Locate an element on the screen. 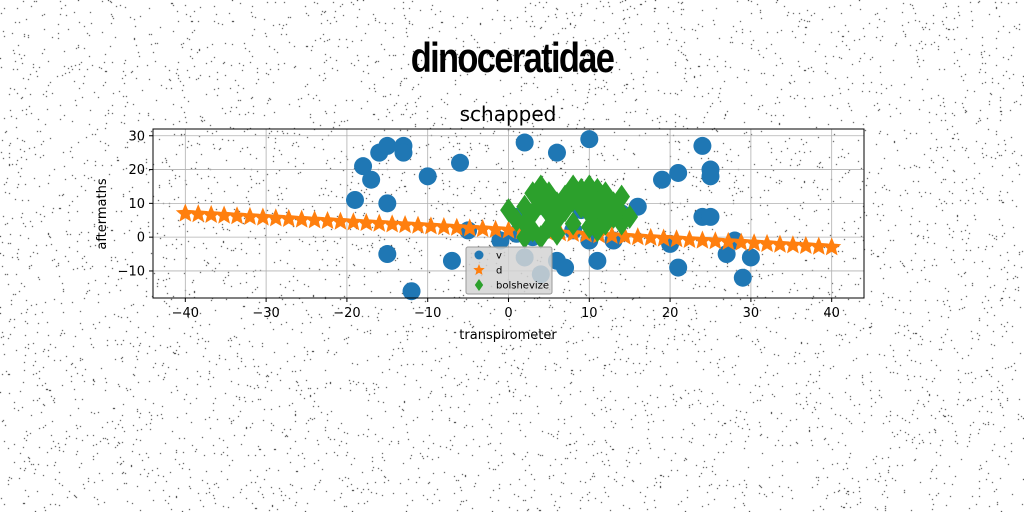 This screenshot has height=512, width=1024. legend-label-bolshevize: bolshevize is located at coordinates (522, 286).